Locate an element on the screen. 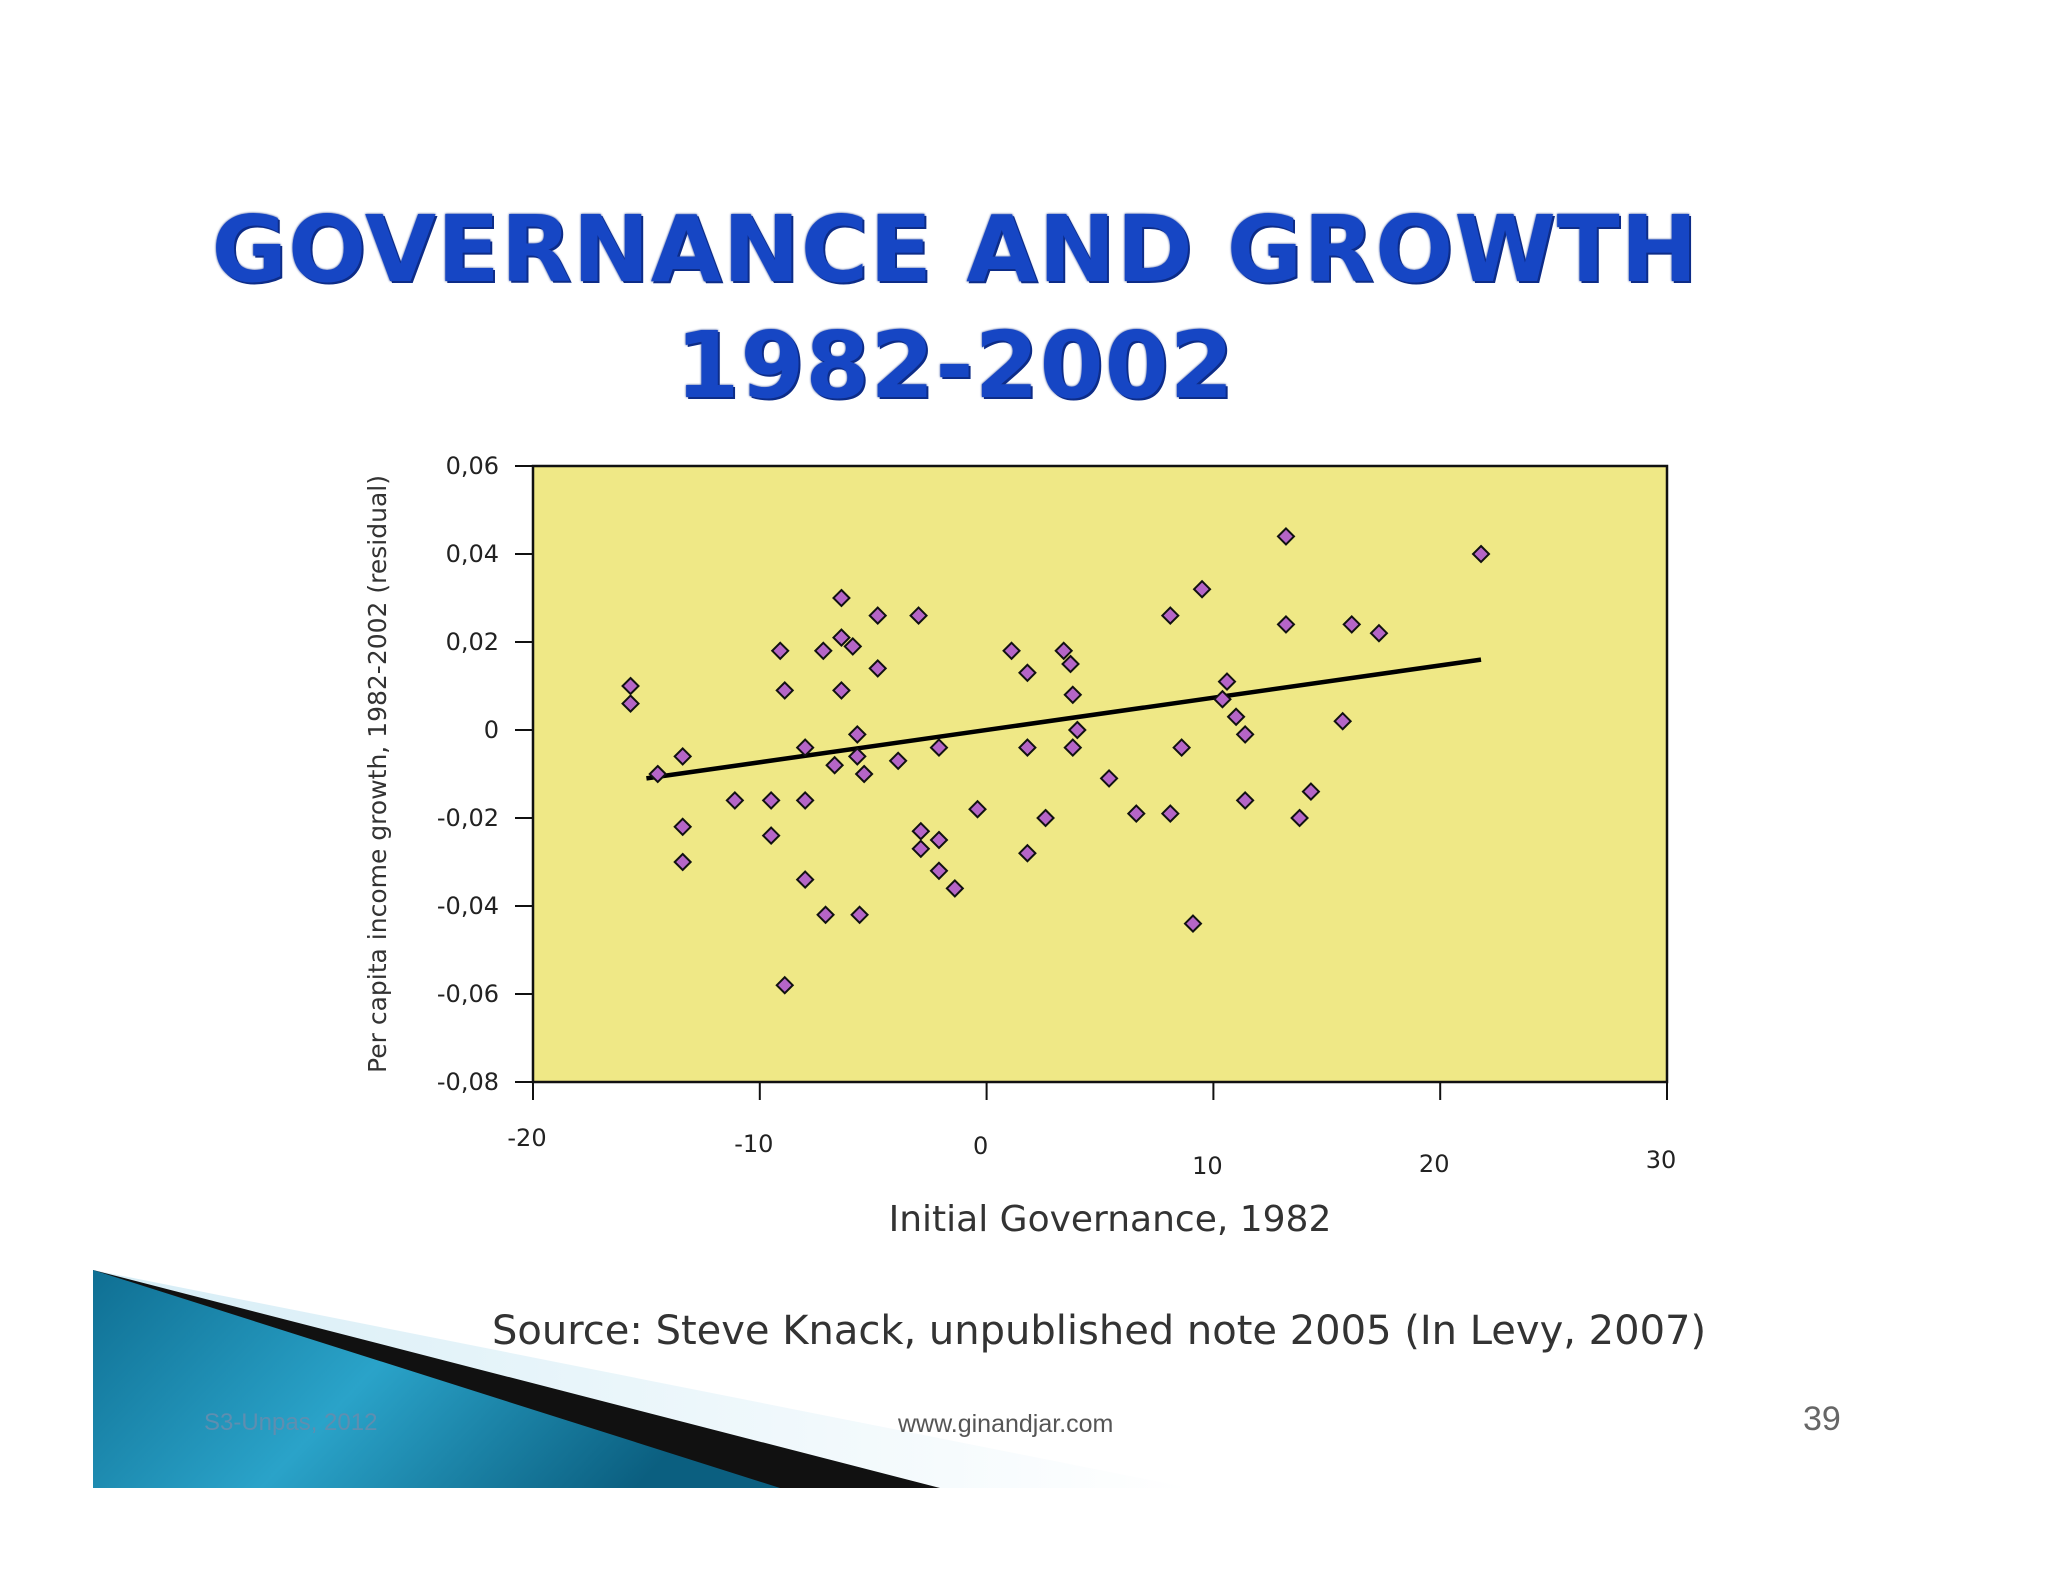 The width and height of the screenshot is (2048, 1582). y-tick-label: 0 is located at coordinates (491, 730).